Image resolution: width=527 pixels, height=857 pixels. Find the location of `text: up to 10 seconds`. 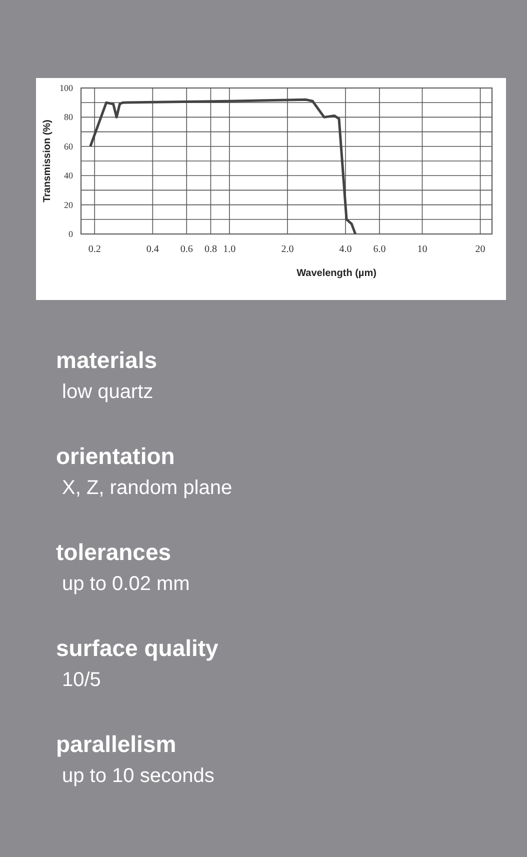

text: up to 10 seconds is located at coordinates (138, 776).